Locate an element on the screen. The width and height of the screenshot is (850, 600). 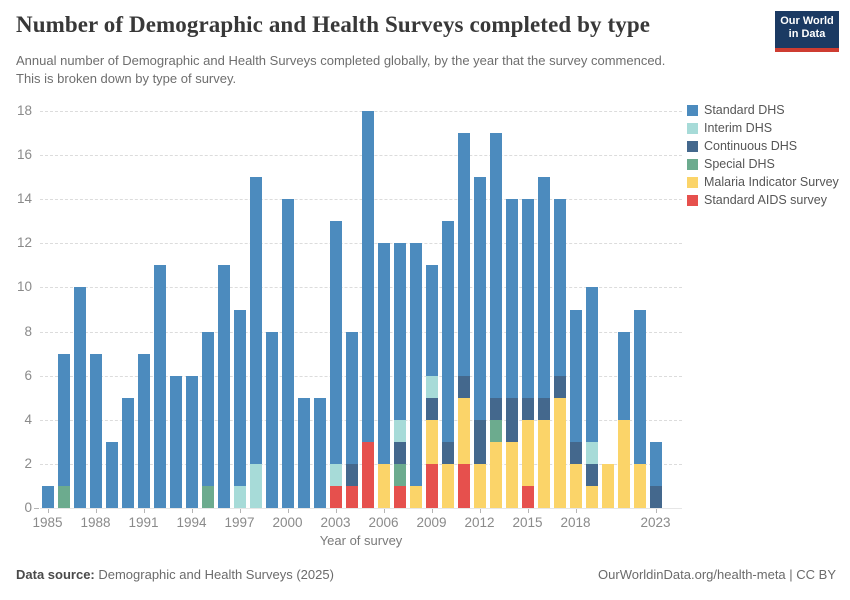
bar-1985 is located at coordinates (47, 496).